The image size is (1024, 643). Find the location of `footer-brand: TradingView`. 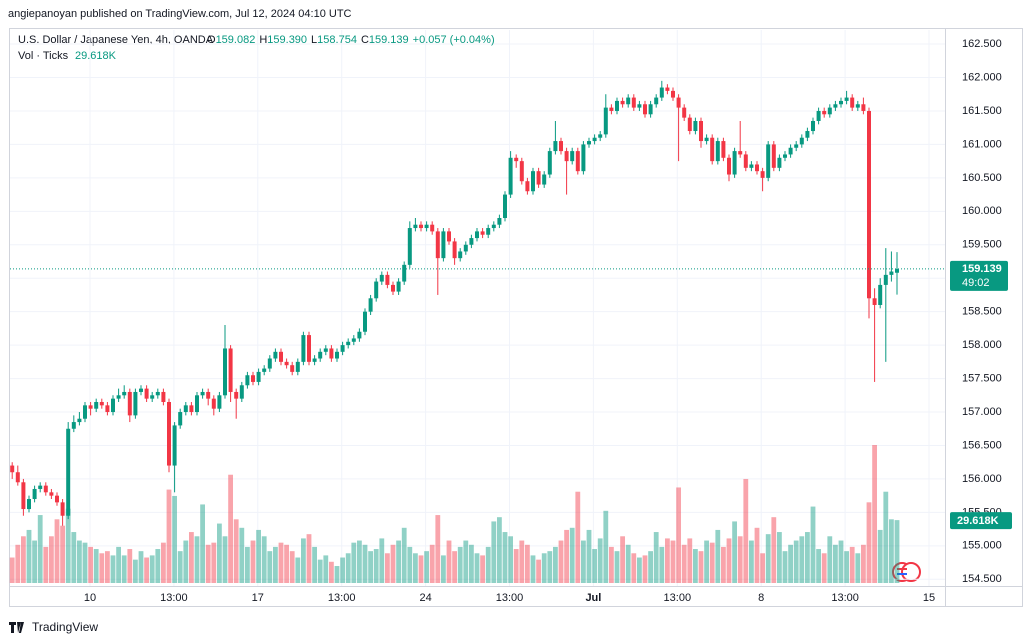

footer-brand: TradingView is located at coordinates (65, 627).